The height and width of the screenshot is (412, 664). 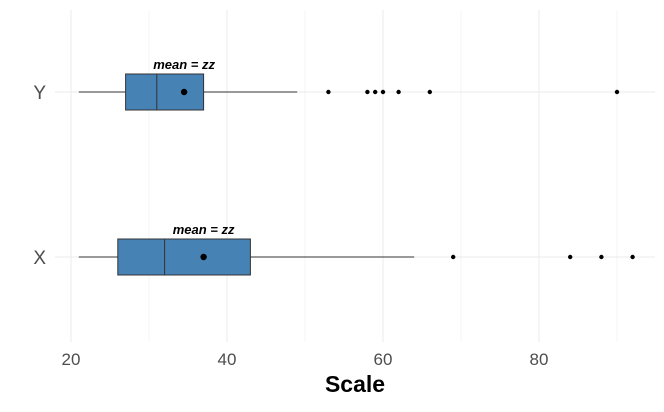 I want to click on x-tick-label-20: 20, so click(x=71, y=359).